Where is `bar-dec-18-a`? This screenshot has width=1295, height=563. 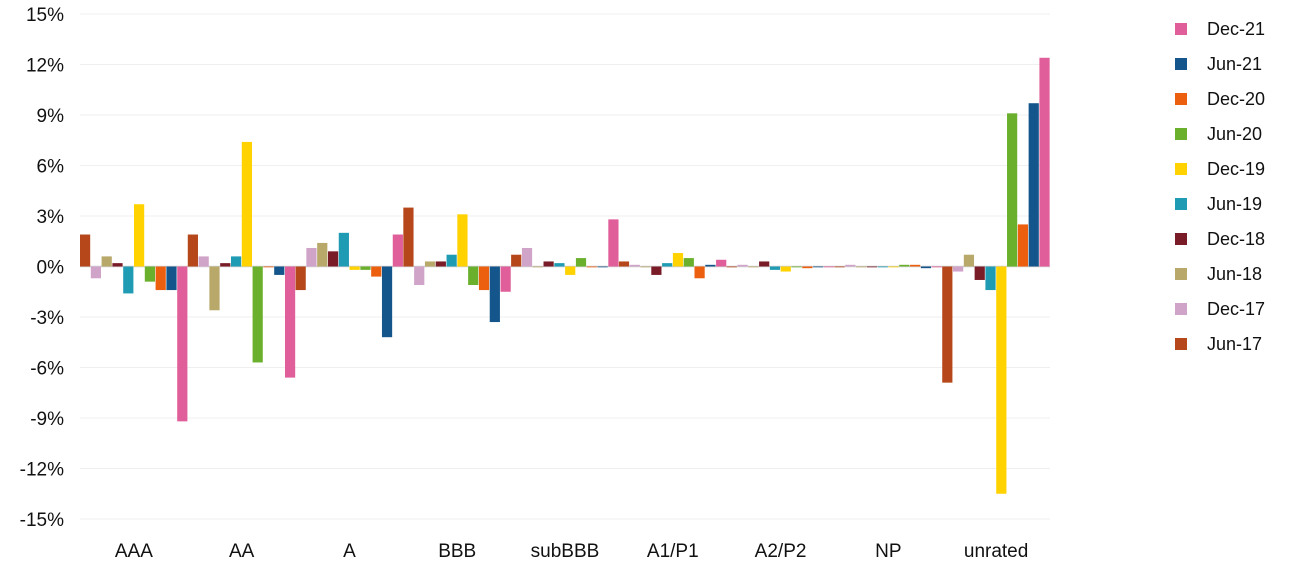
bar-dec-18-a is located at coordinates (333, 259).